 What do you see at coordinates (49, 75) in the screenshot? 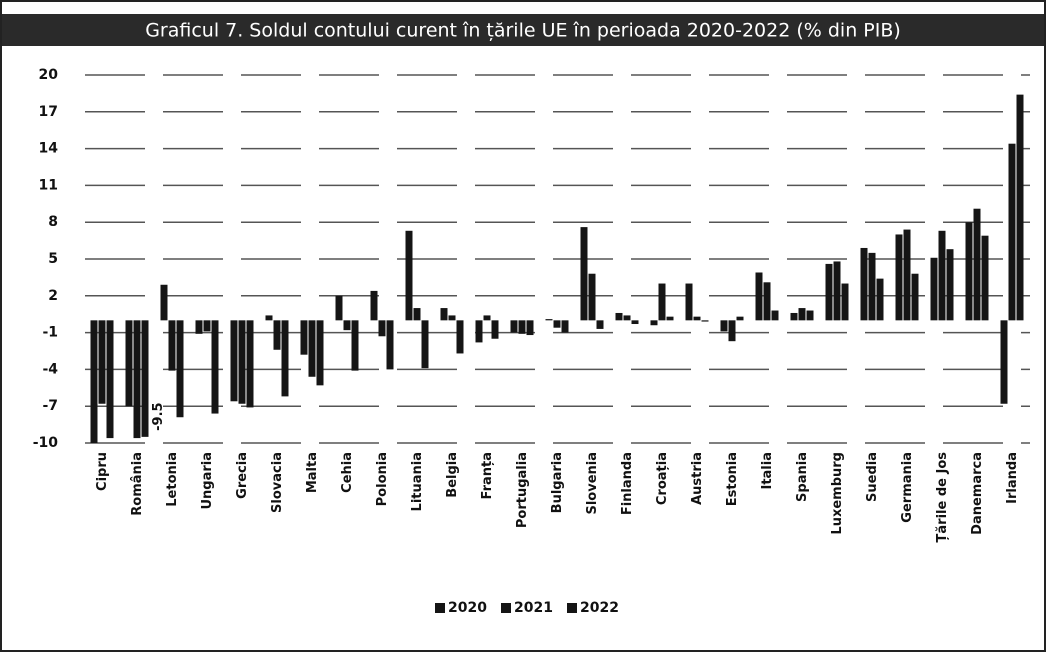
I see `y-tick-label: 20` at bounding box center [49, 75].